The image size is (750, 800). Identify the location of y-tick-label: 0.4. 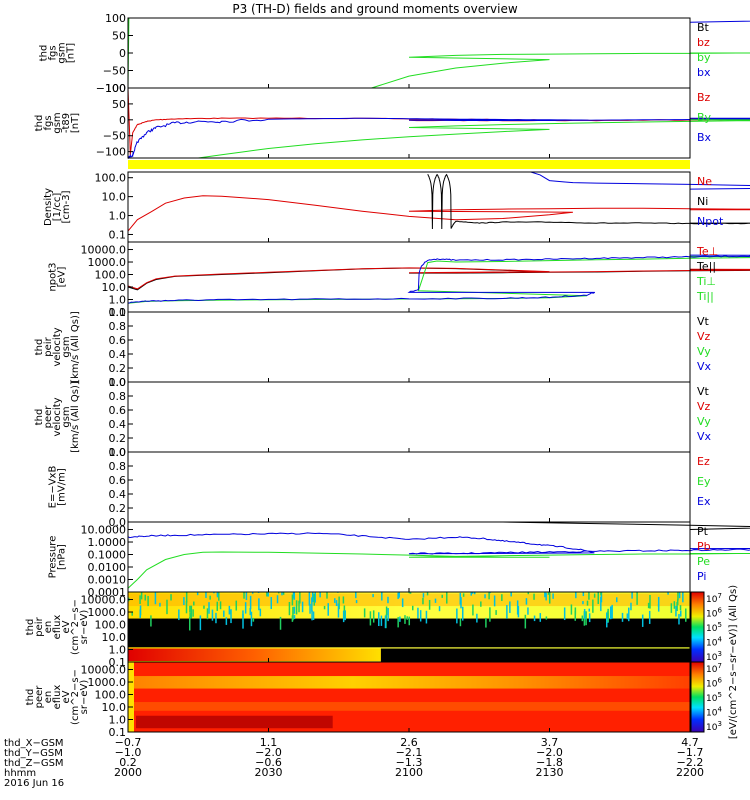
(118, 424).